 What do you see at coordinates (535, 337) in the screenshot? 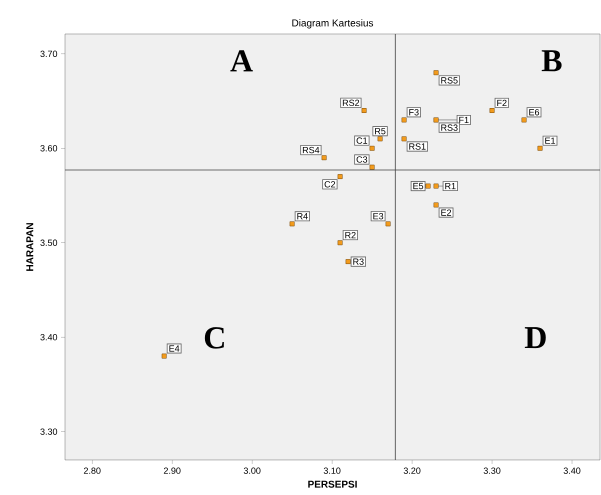
I see `annotation: D` at bounding box center [535, 337].